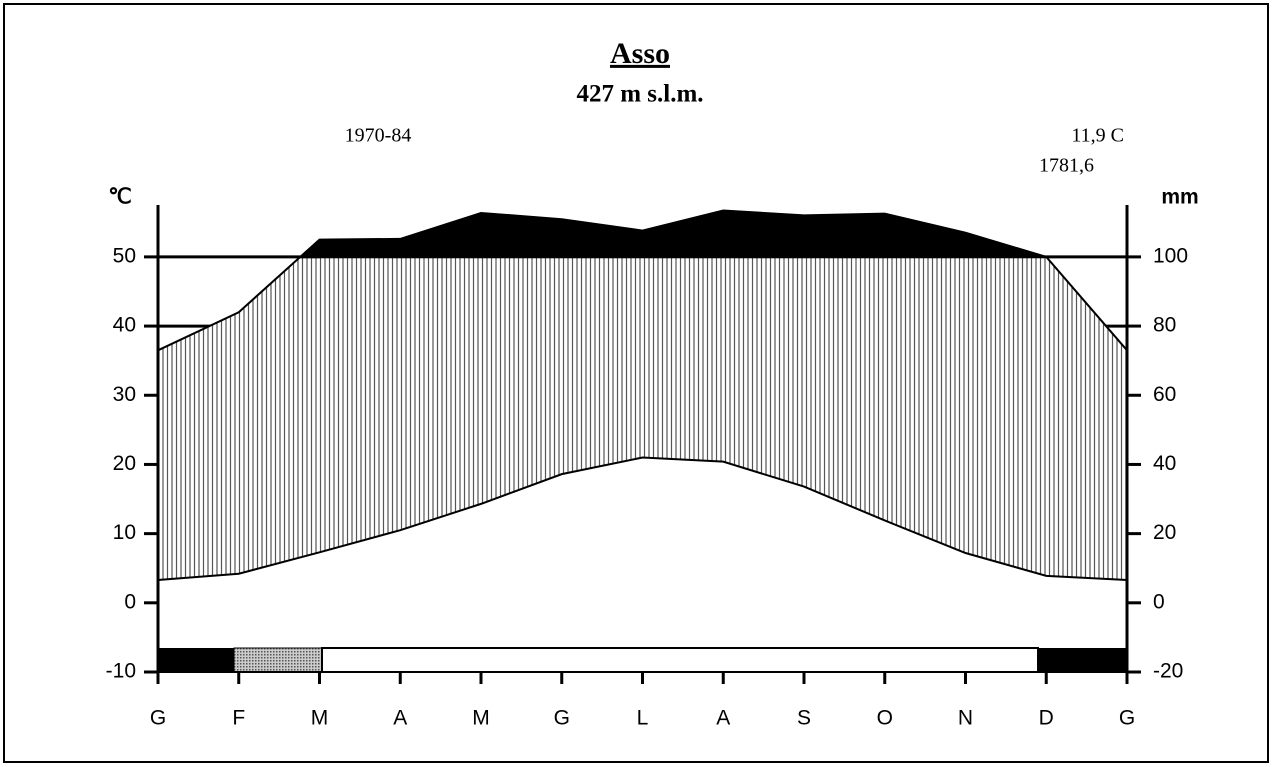 This screenshot has height=767, width=1273. Describe the element at coordinates (120, 197) in the screenshot. I see `y-axis-label: ℃` at that location.